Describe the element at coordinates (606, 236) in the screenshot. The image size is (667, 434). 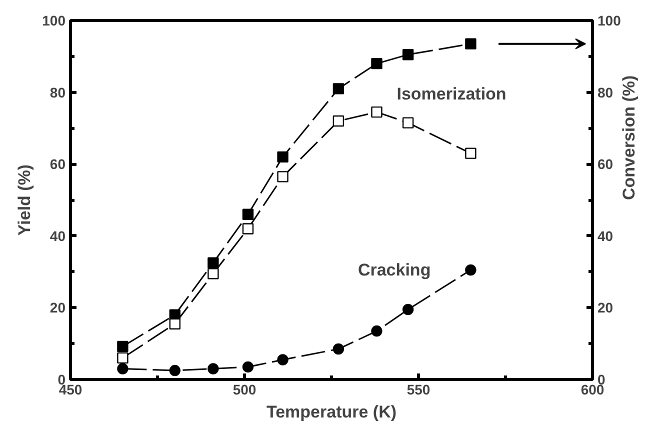
I see `y2-tick-label: 40` at that location.